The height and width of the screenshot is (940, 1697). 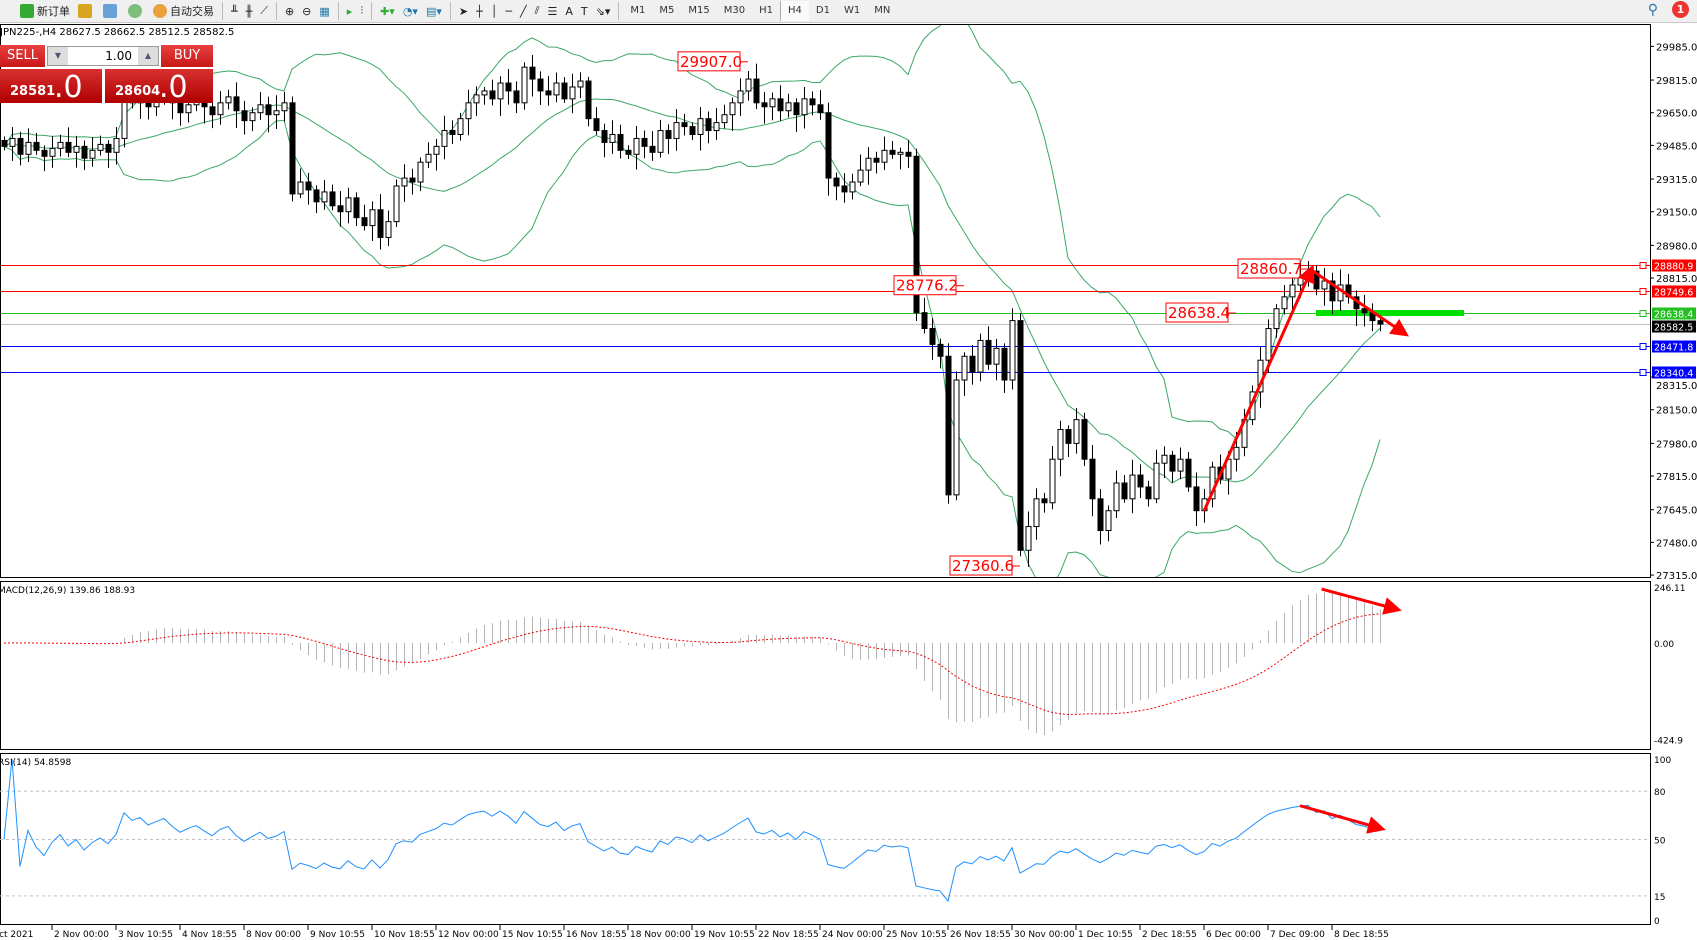 I want to click on vertical-line-button: │, so click(x=494, y=11).